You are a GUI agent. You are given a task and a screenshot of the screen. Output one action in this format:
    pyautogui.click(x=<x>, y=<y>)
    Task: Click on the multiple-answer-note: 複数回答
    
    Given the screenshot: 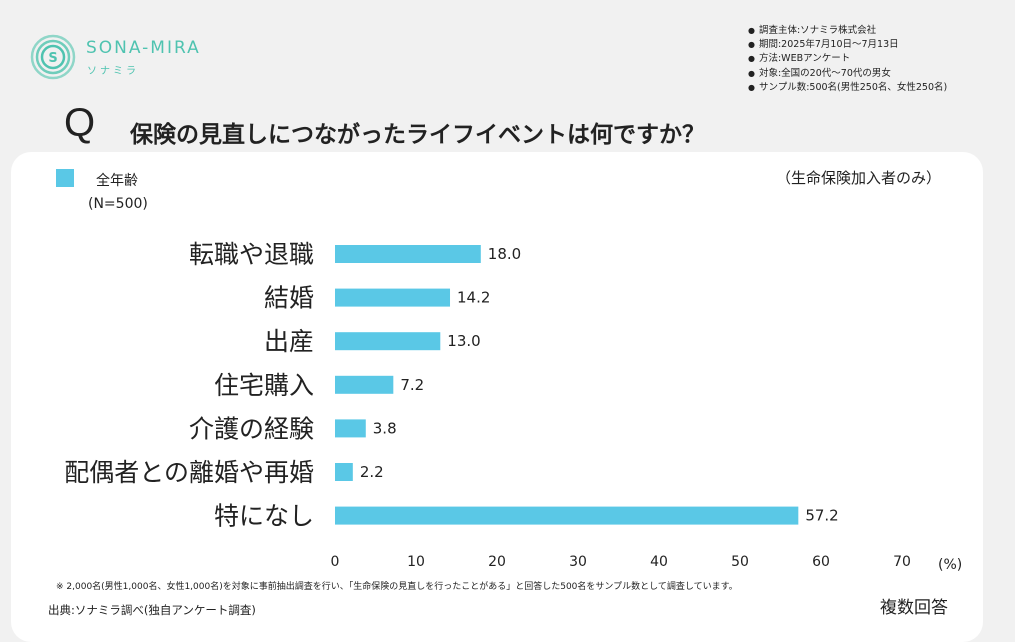 What is the action you would take?
    pyautogui.click(x=914, y=608)
    